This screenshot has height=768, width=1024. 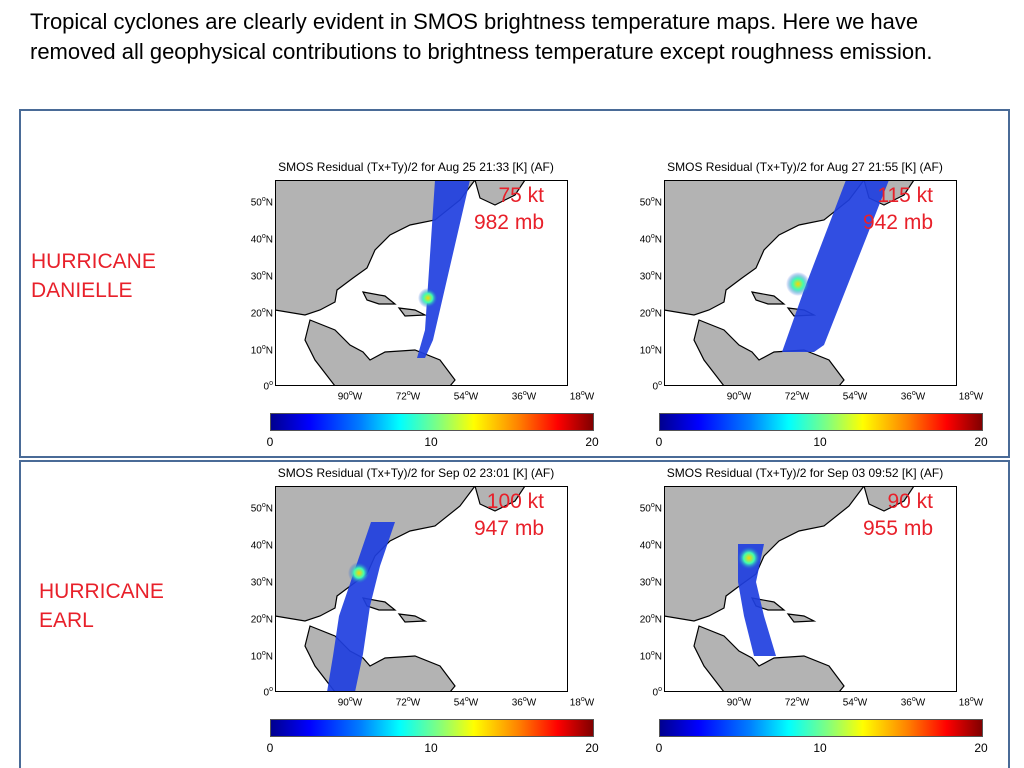 I want to click on storm-intensity: 115 kt 942 mb, so click(x=898, y=209).